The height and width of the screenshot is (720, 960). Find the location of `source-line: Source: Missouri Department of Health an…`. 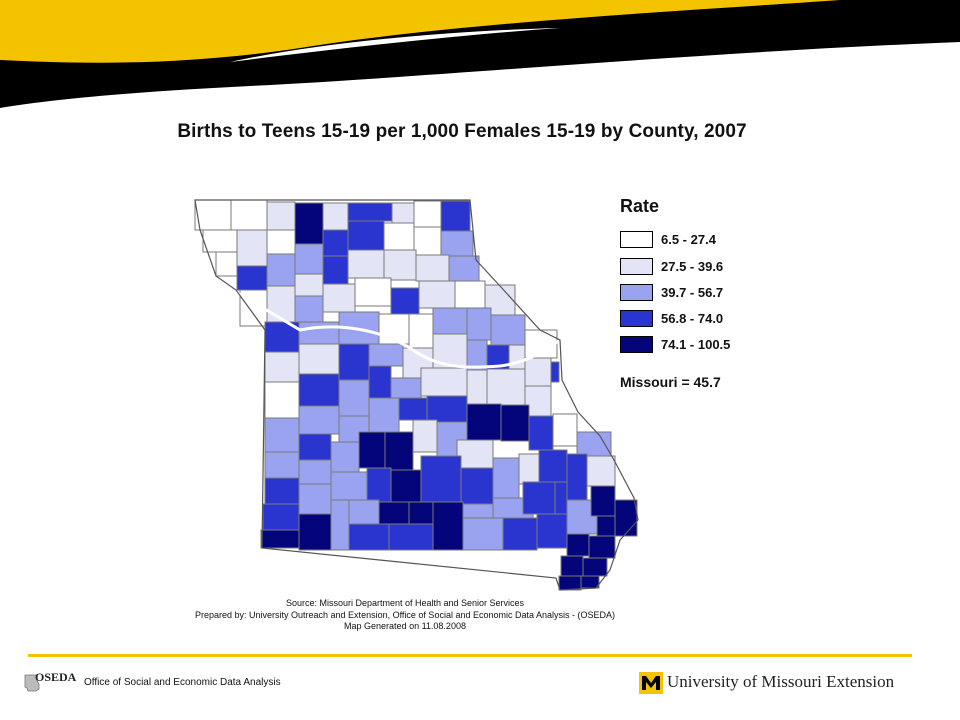

source-line: Source: Missouri Department of Health an… is located at coordinates (405, 603).